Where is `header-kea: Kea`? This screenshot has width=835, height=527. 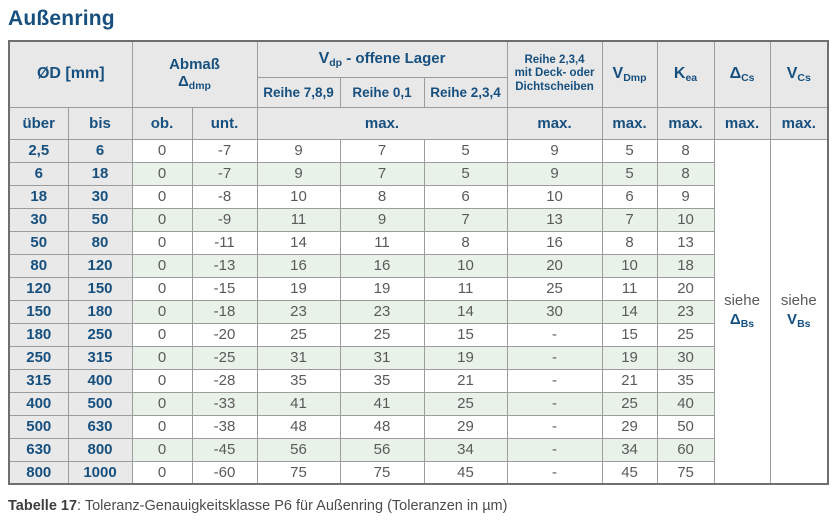 header-kea: Kea is located at coordinates (685, 74).